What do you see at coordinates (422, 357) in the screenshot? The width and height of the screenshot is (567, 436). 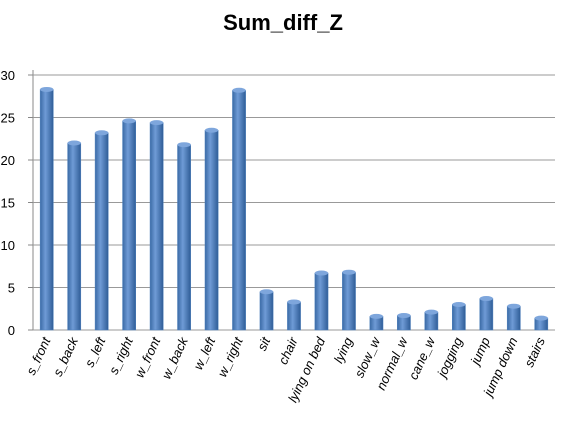 I see `x-tick-label: cane_w` at bounding box center [422, 357].